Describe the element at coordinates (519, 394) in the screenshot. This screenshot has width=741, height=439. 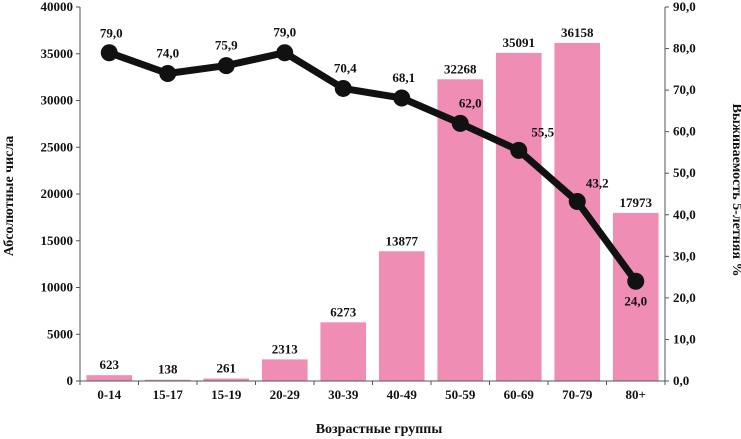
I see `x-tick-label: 60-69` at that location.